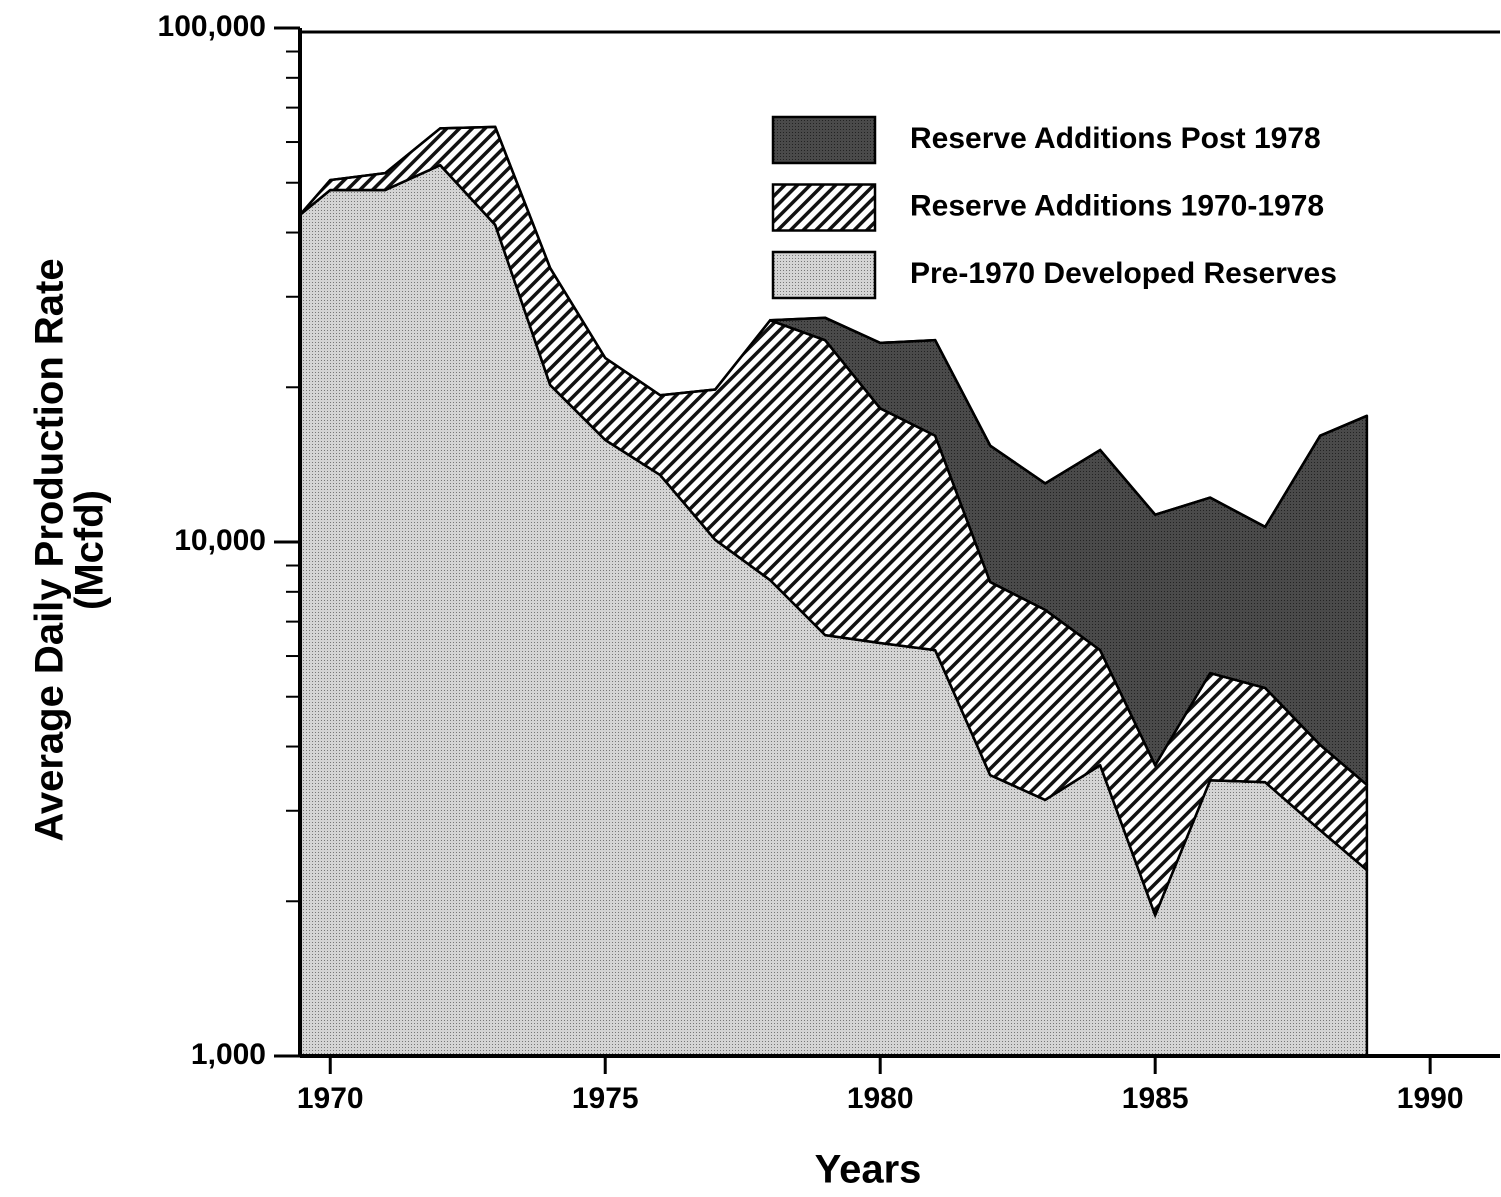 The width and height of the screenshot is (1501, 1197). Describe the element at coordinates (330, 1098) in the screenshot. I see `x-tick-label: 1970` at that location.